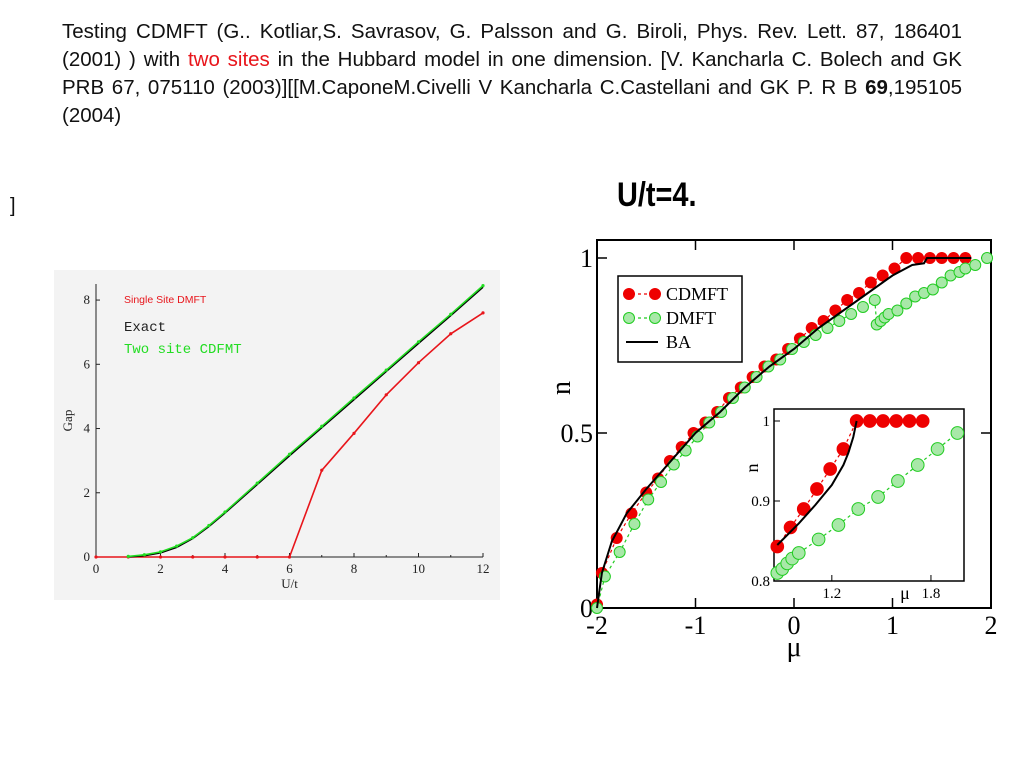 This screenshot has height=768, width=1024. I want to click on y-tick-label: 4, so click(87, 428).